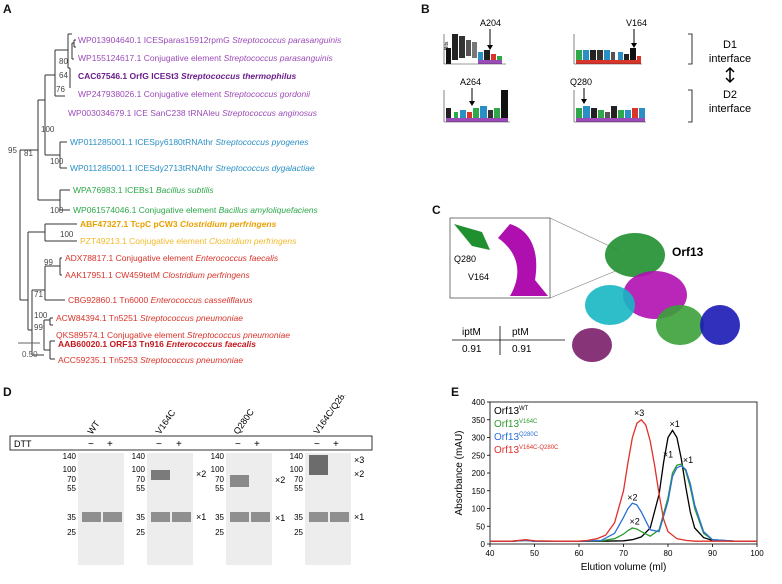 This screenshot has height=584, width=782. Describe the element at coordinates (511, 411) in the screenshot. I see `legend-entry: Orf13WT` at that location.